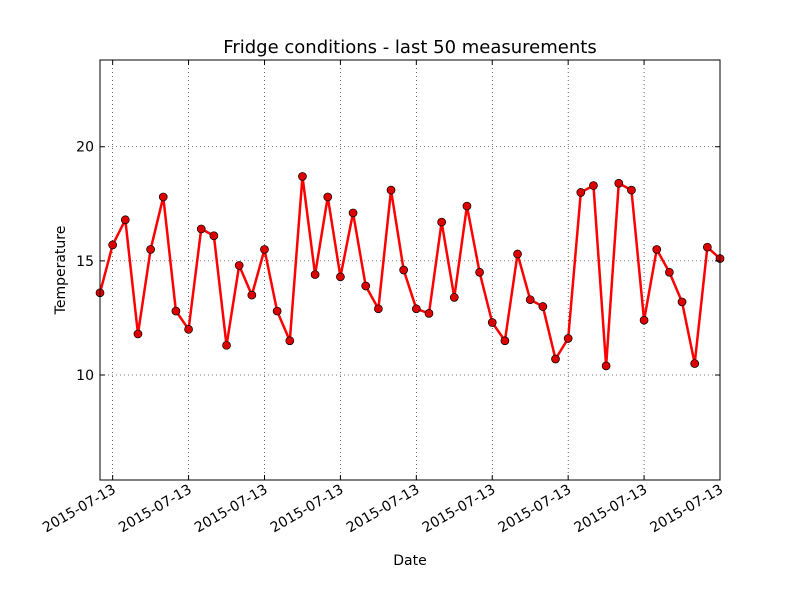 This screenshot has height=600, width=800. Describe the element at coordinates (85, 148) in the screenshot. I see `y-tick-label: 20` at that location.